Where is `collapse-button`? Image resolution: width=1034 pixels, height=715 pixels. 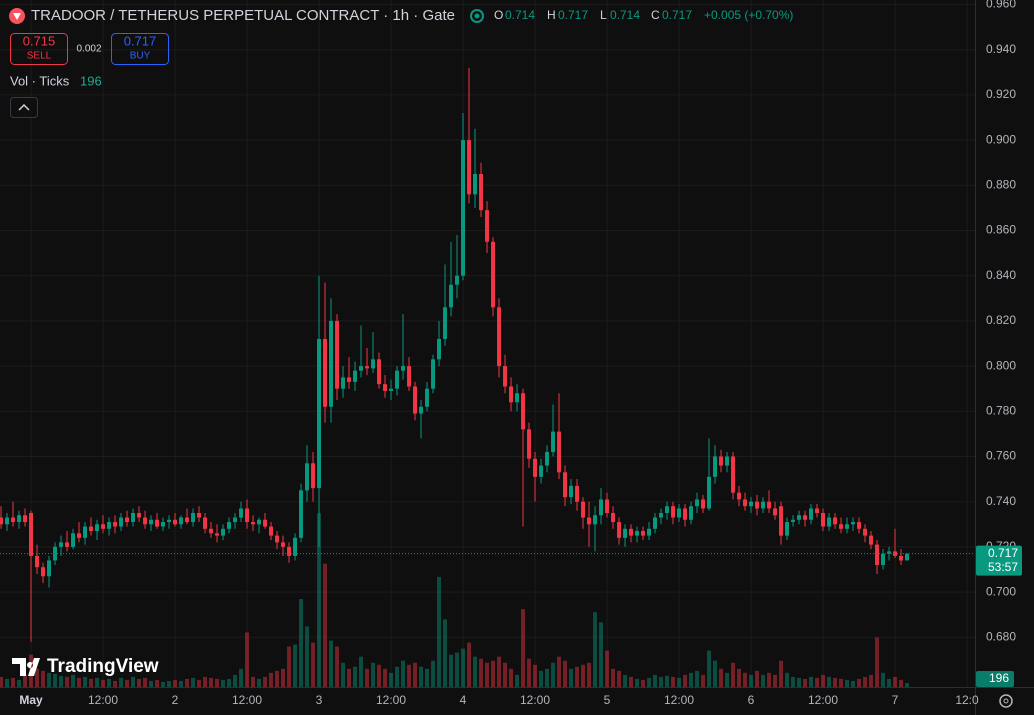
collapse-button is located at coordinates (24, 107).